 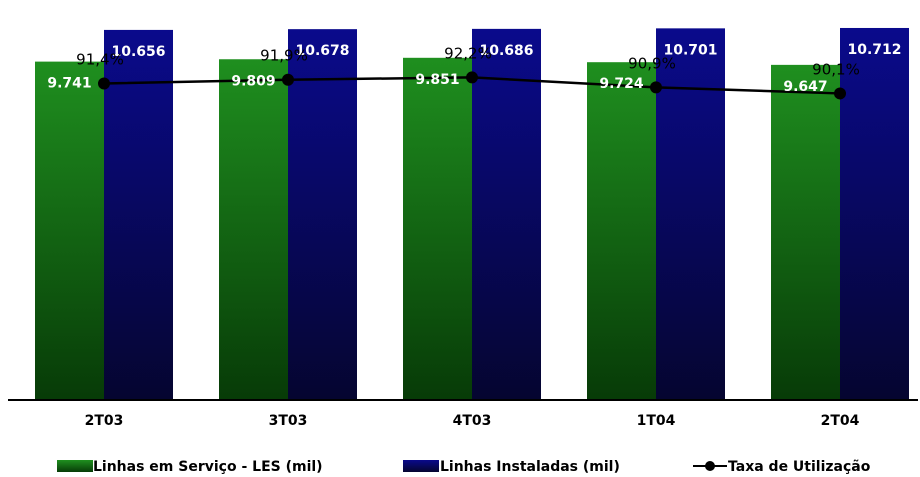 What do you see at coordinates (506, 213) in the screenshot?
I see `bar-instaladas-4T03` at bounding box center [506, 213].